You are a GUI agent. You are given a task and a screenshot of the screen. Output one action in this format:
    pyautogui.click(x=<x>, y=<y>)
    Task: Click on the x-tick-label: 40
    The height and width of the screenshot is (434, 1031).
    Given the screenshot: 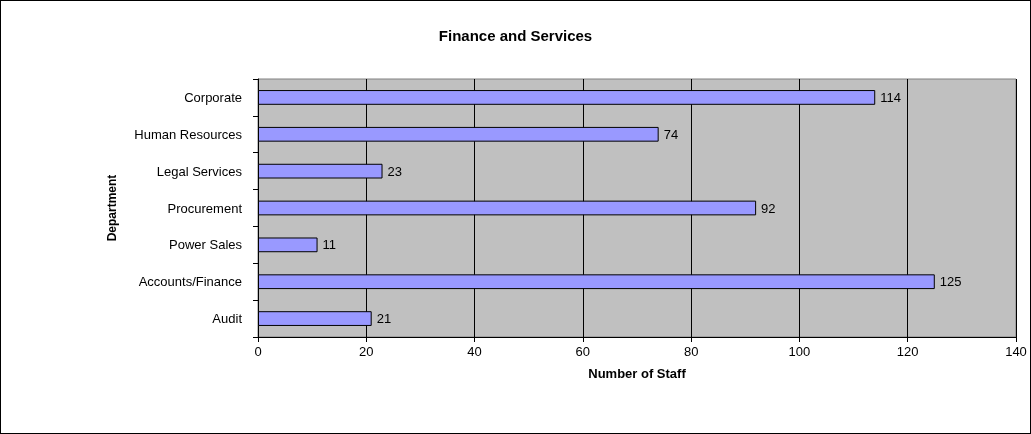 What is the action you would take?
    pyautogui.click(x=474, y=351)
    